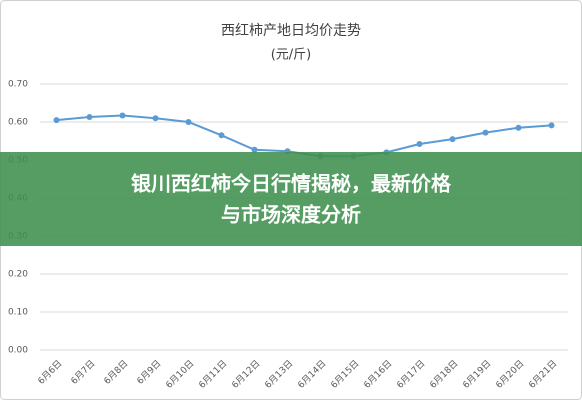 This screenshot has height=400, width=582. Describe the element at coordinates (18, 275) in the screenshot. I see `y-tick-label: 0.20` at that location.